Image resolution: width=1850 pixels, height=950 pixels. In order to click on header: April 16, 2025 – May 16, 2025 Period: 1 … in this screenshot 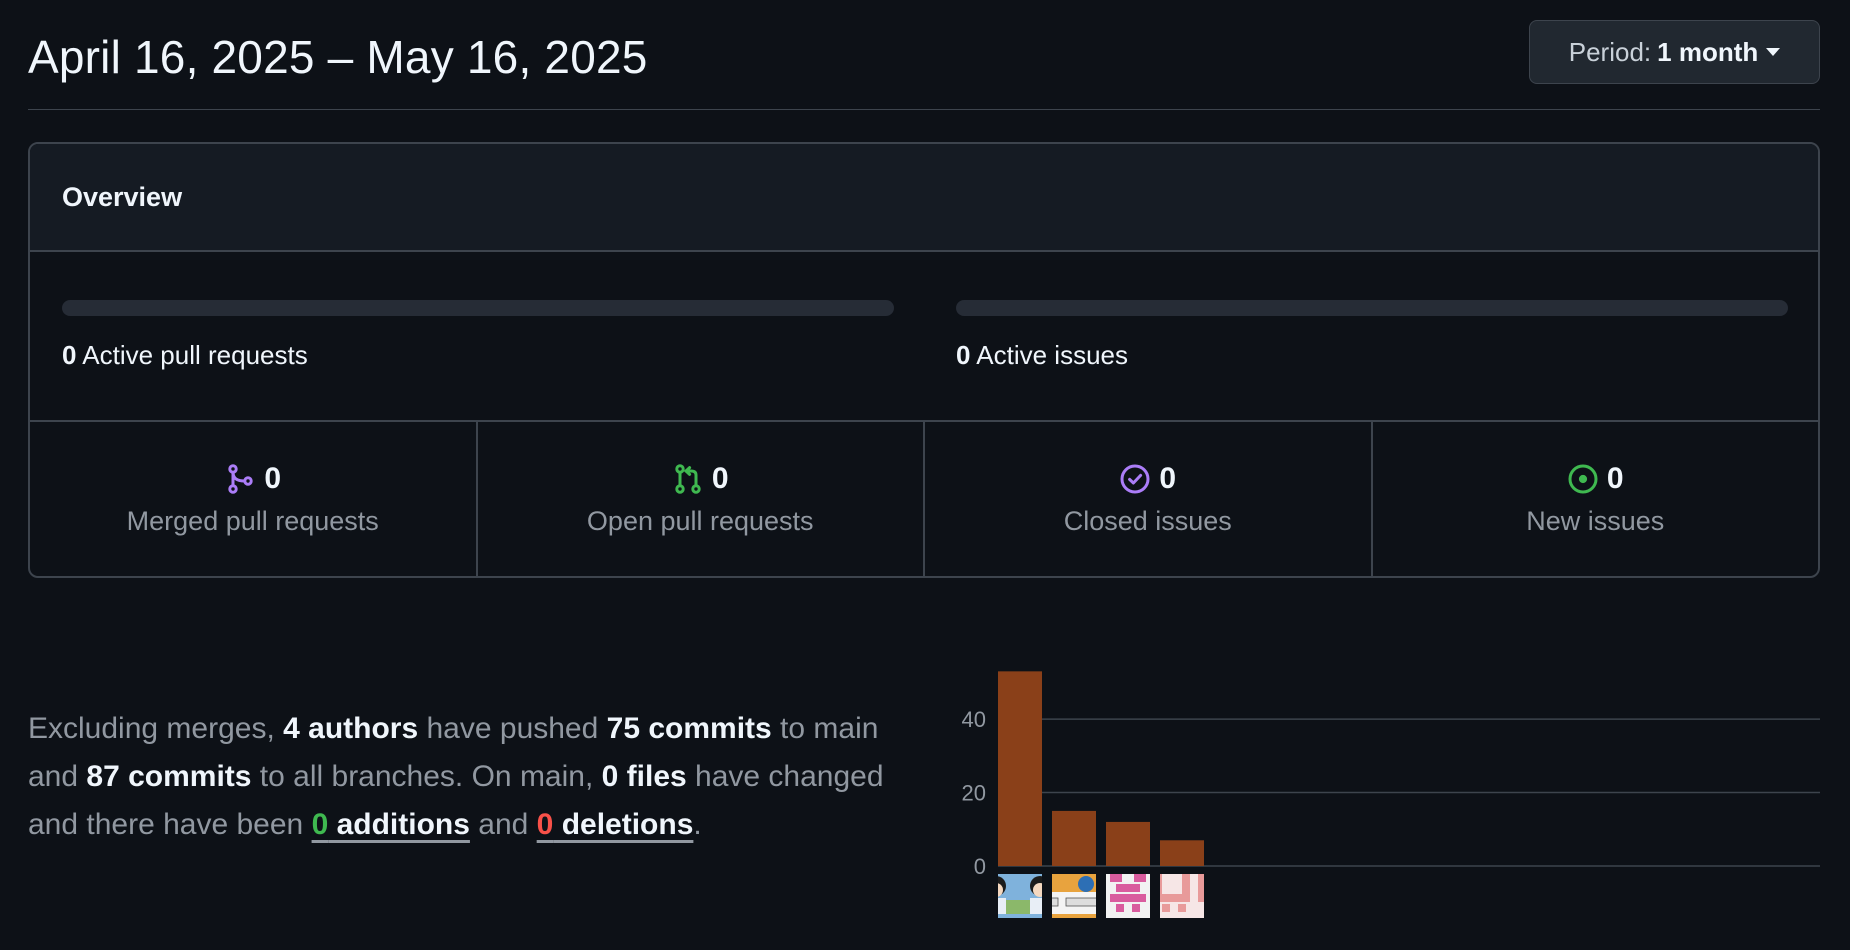, I will do `click(924, 55)`.